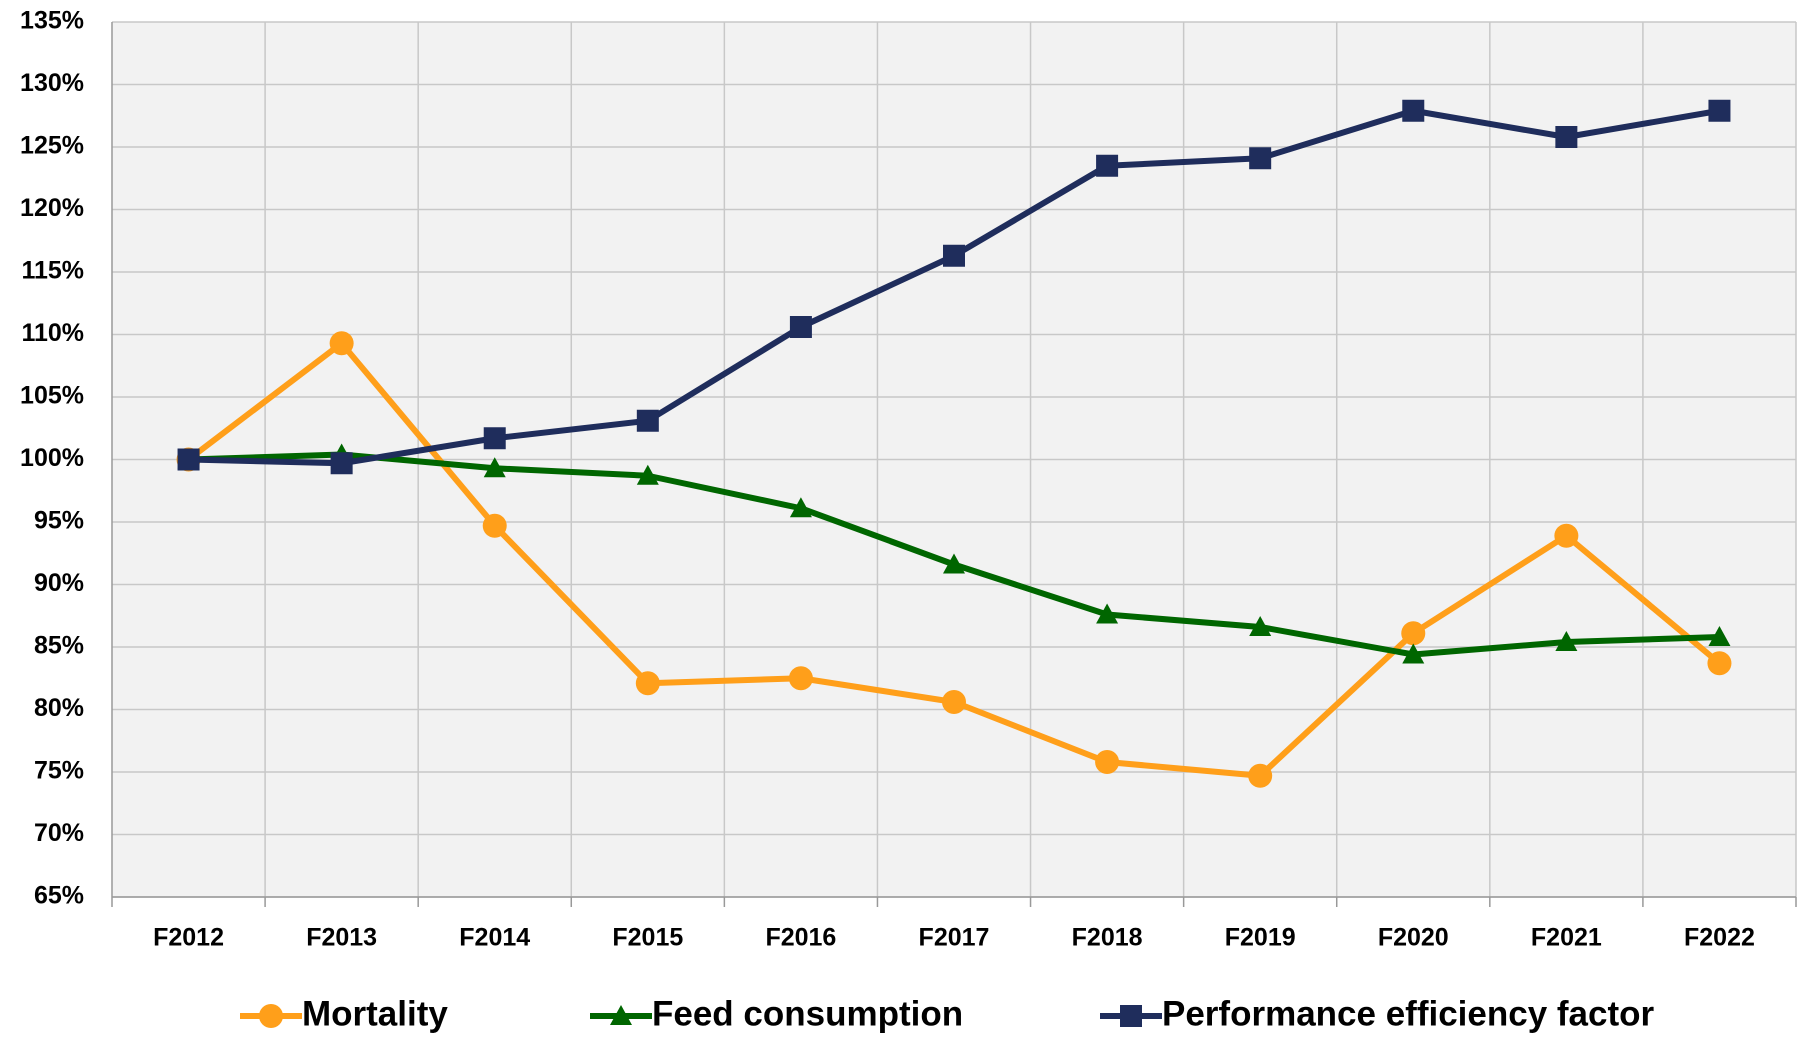 This screenshot has height=1037, width=1800. I want to click on x-tick-label: F2014, so click(494, 938).